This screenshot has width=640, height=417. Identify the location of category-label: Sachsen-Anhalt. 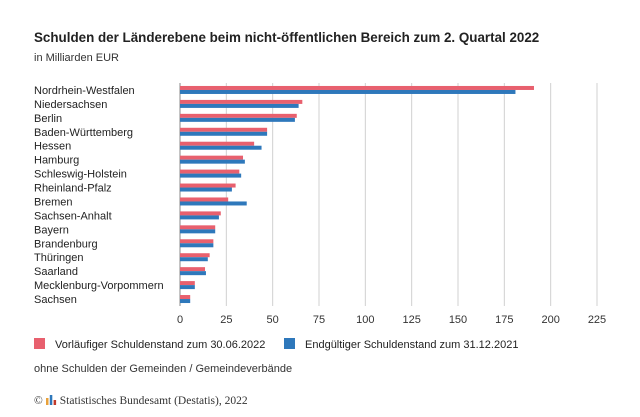
(73, 216).